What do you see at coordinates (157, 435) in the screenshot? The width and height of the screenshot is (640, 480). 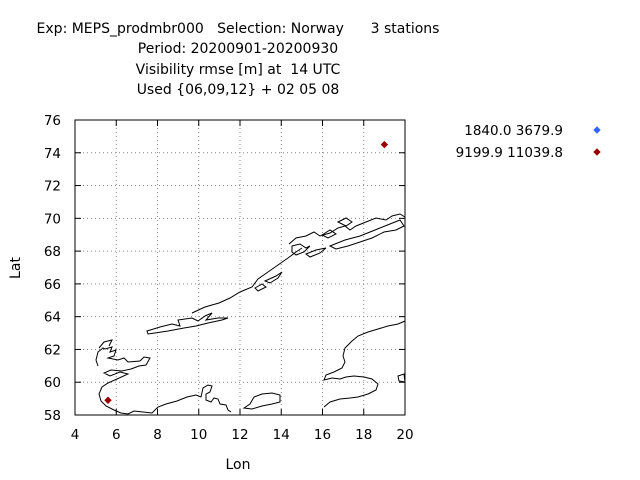 I see `x-tick-label: 8` at bounding box center [157, 435].